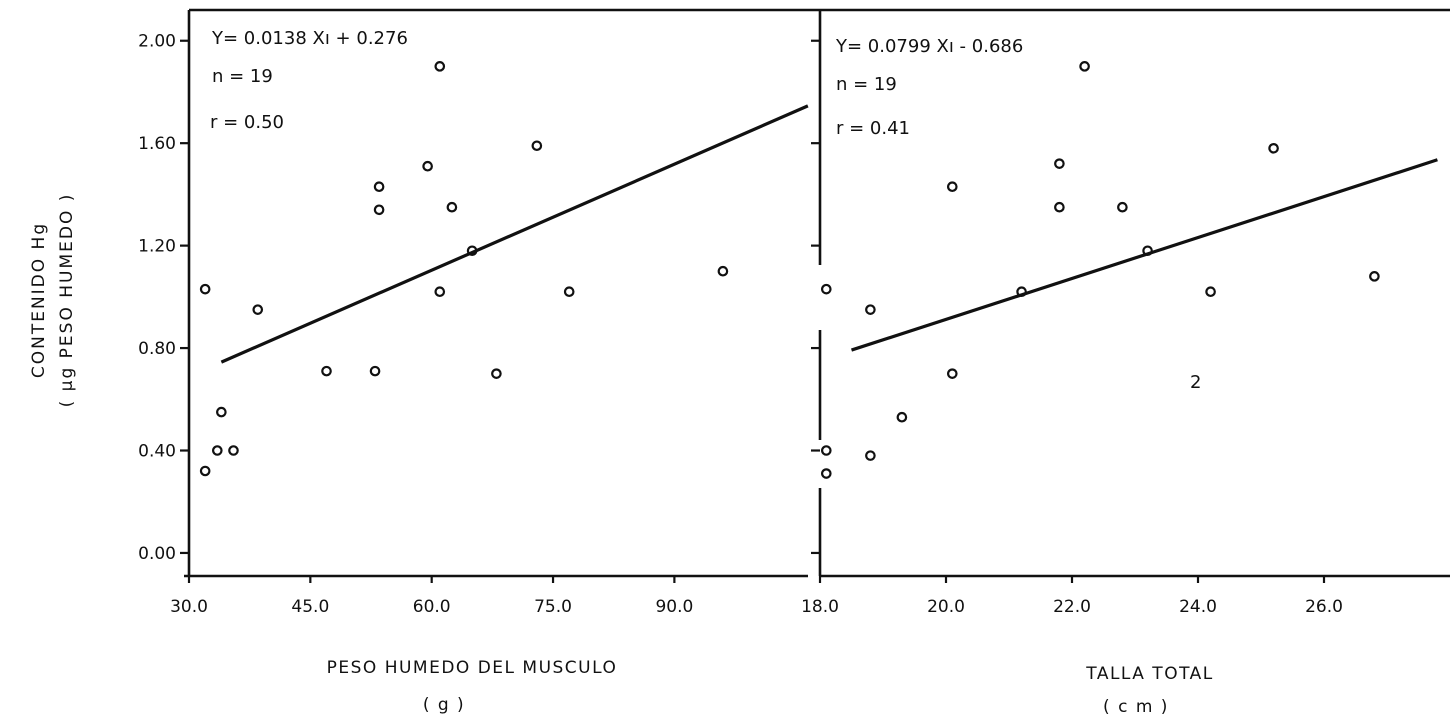  I want to click on y-tick-label: 1.60, so click(157, 144).